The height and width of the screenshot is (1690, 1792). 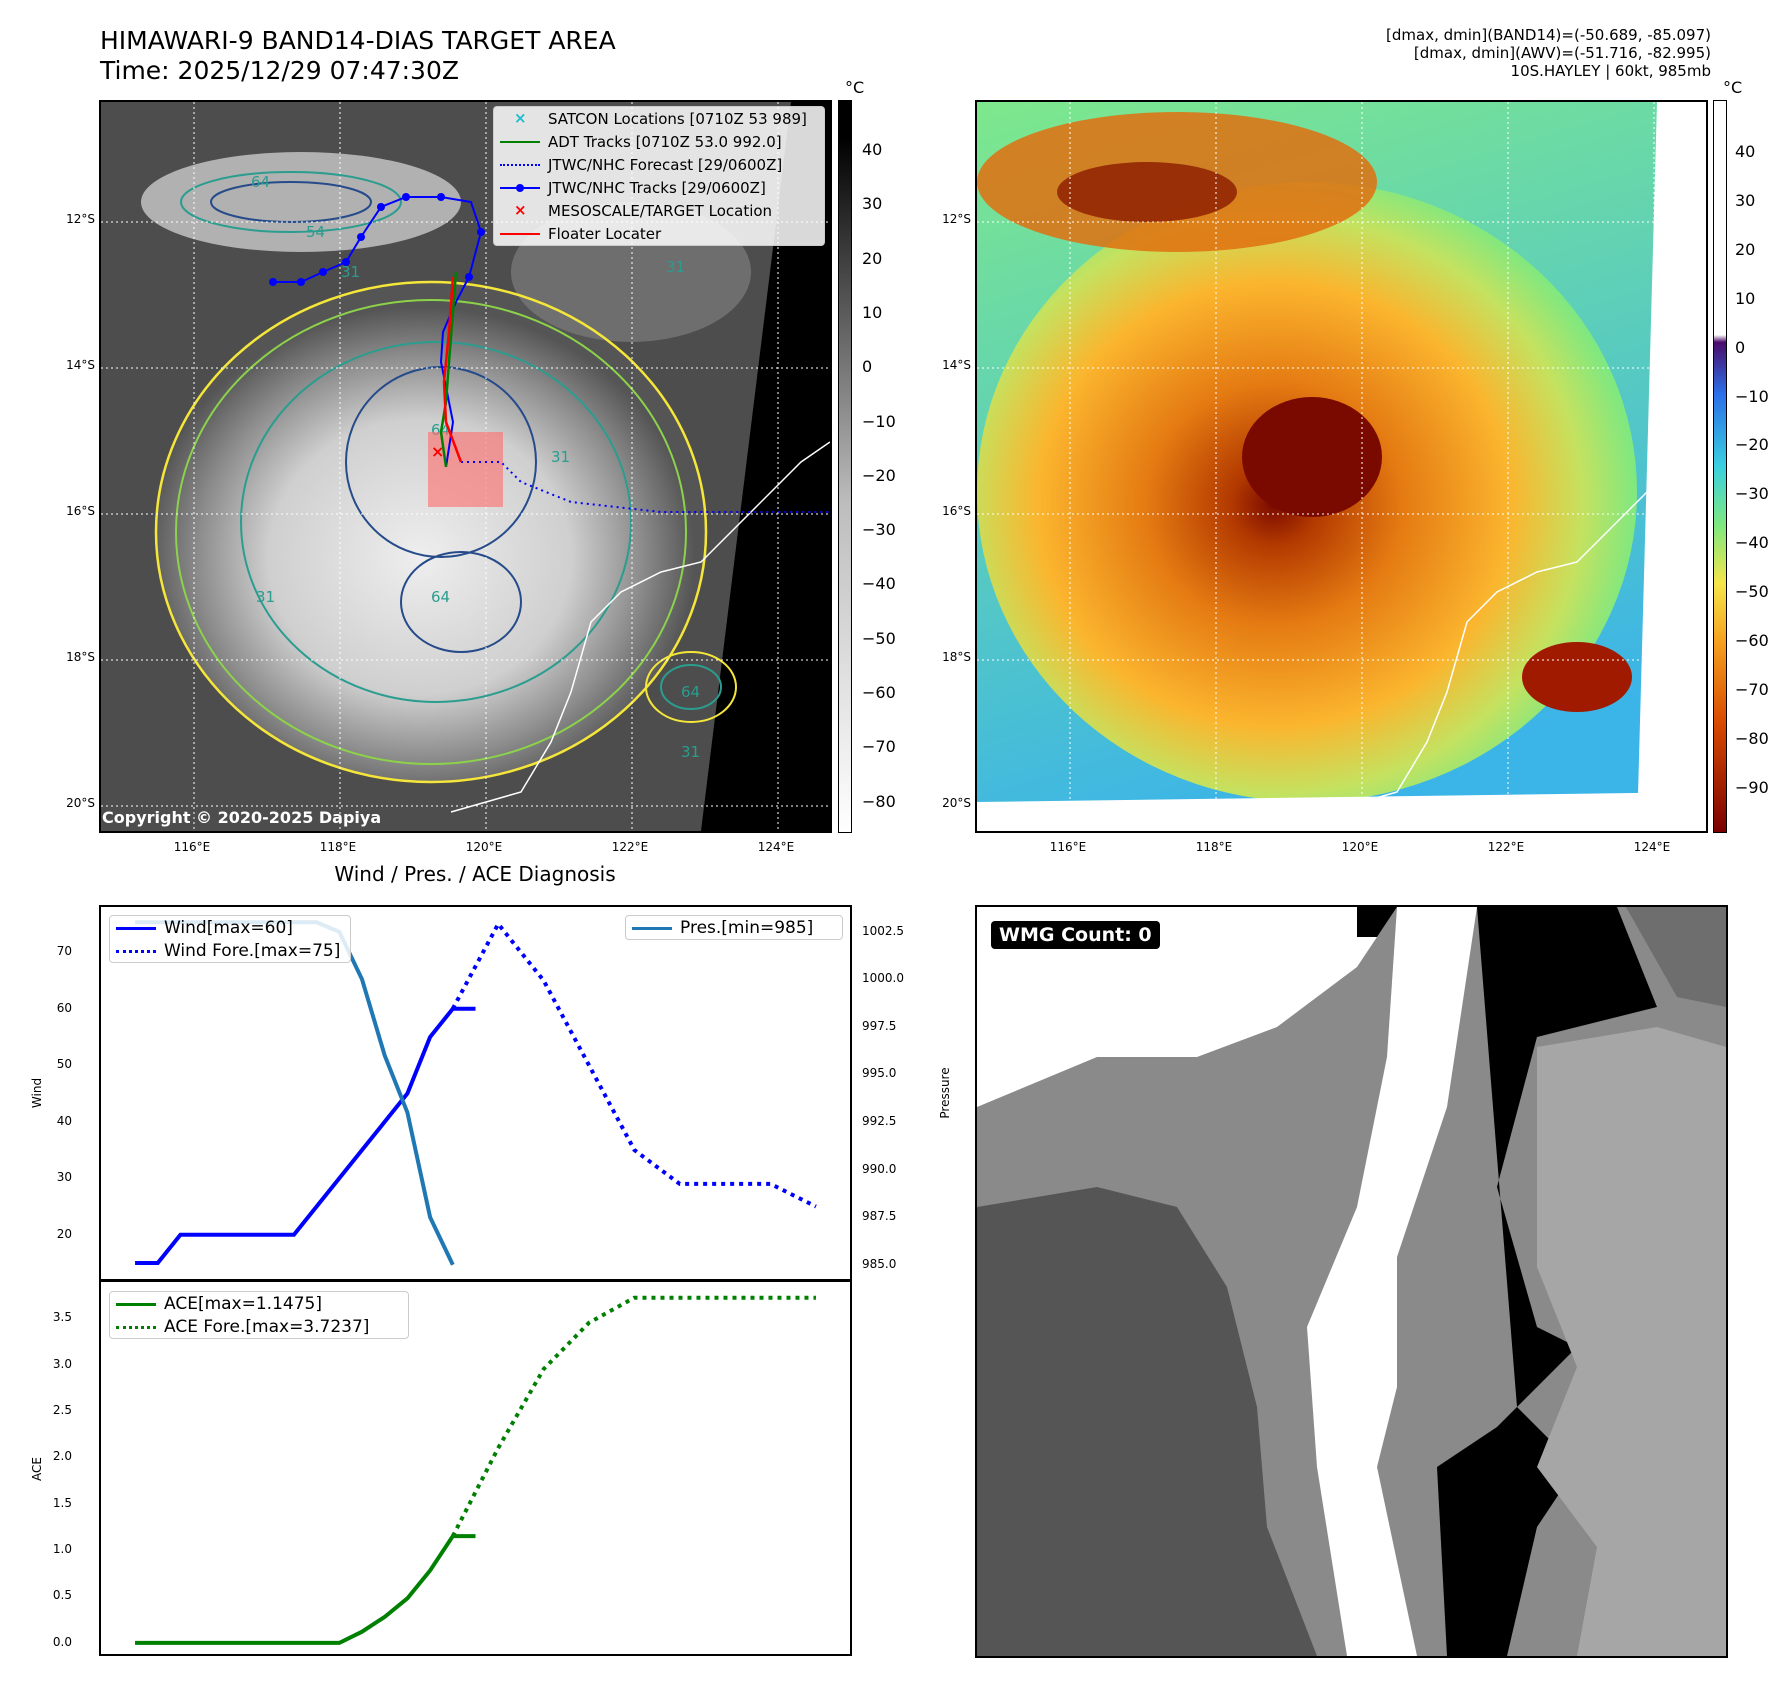 I want to click on contour-navy-south, so click(x=461, y=602).